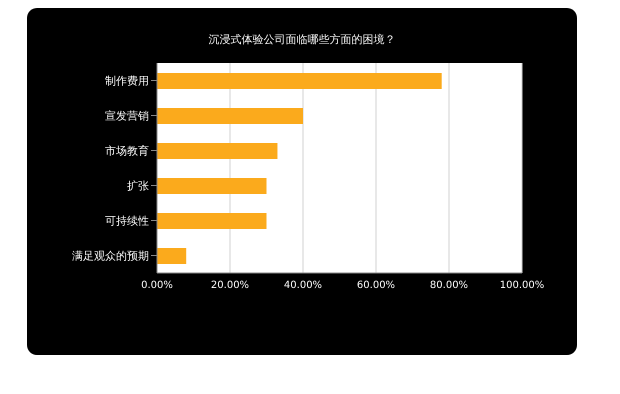  What do you see at coordinates (110, 255) in the screenshot?
I see `y-tick-label: 满足观众的预期` at bounding box center [110, 255].